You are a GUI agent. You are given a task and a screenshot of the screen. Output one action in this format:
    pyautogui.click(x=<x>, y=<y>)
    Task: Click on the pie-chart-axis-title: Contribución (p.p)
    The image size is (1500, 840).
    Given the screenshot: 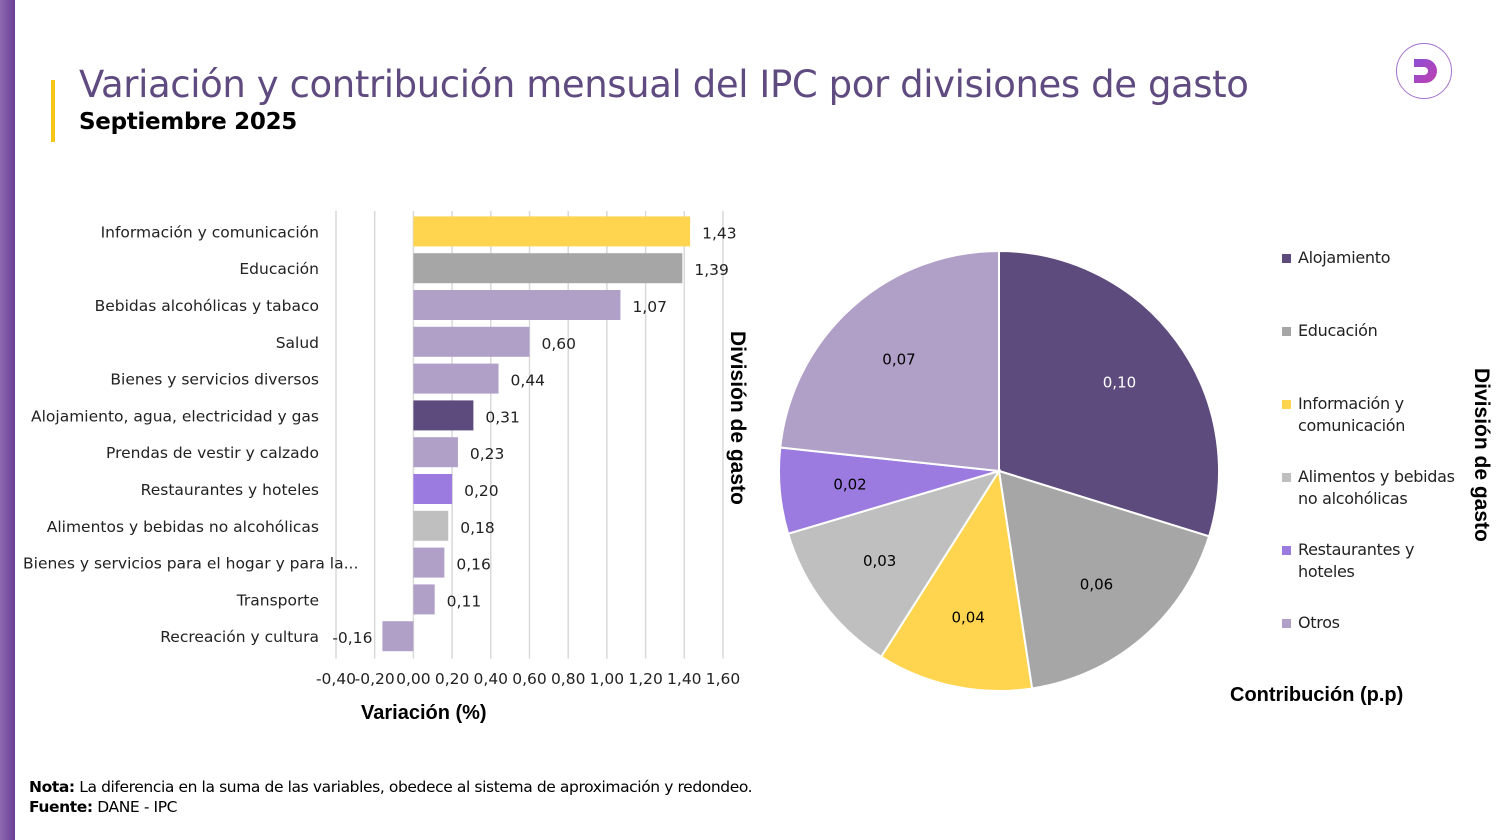 What is the action you would take?
    pyautogui.click(x=1317, y=695)
    